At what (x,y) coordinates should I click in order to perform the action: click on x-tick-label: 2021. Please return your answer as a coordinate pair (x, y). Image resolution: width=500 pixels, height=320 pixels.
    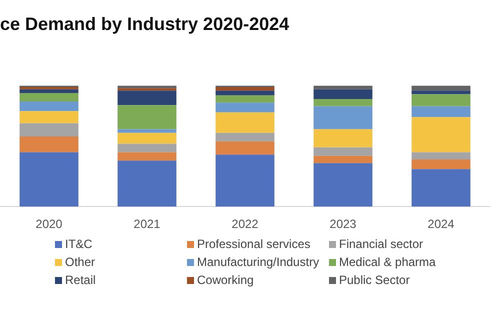
    Looking at the image, I should click on (147, 224).